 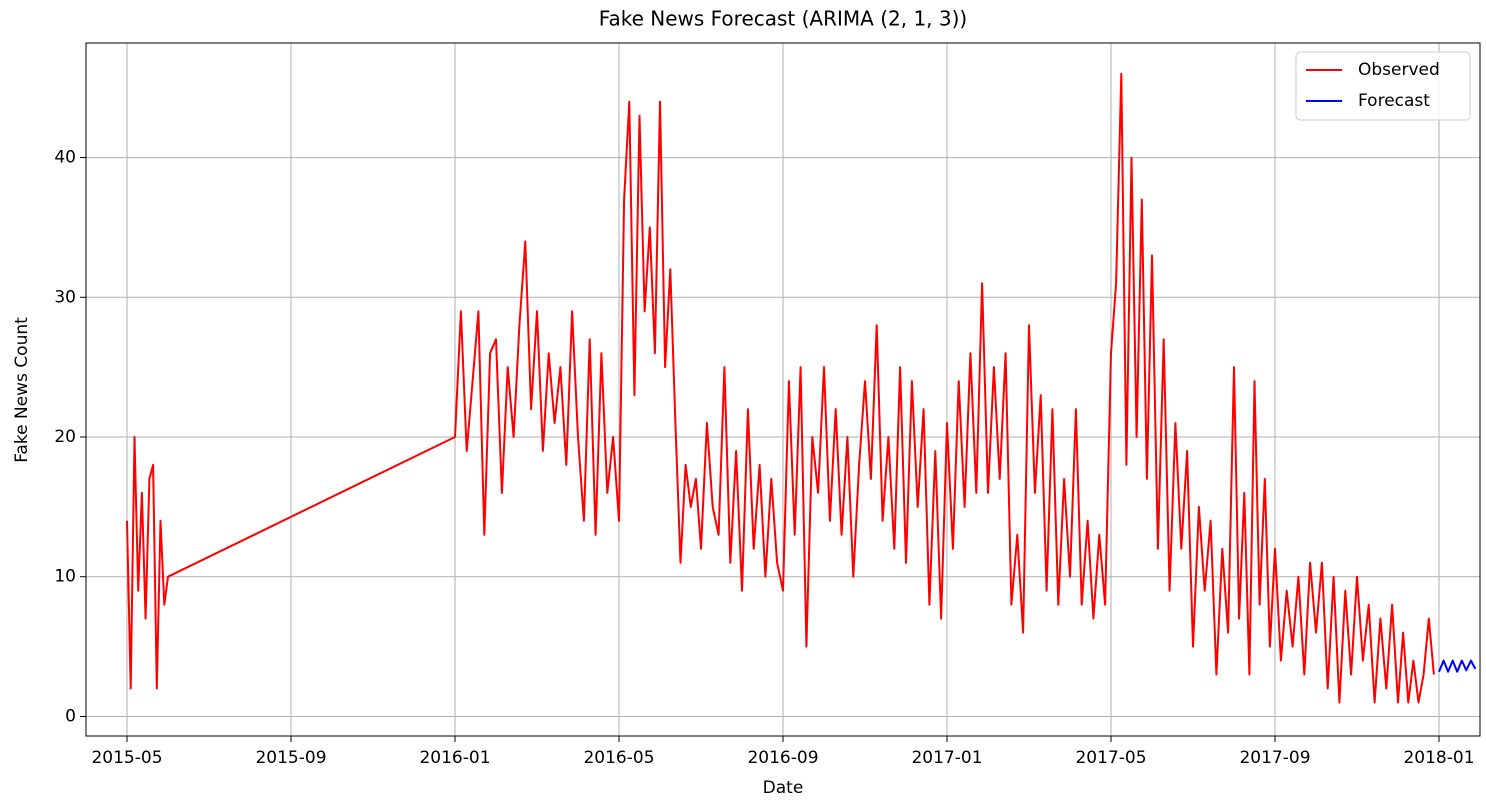 I want to click on y-tick-label: 40, so click(x=65, y=158).